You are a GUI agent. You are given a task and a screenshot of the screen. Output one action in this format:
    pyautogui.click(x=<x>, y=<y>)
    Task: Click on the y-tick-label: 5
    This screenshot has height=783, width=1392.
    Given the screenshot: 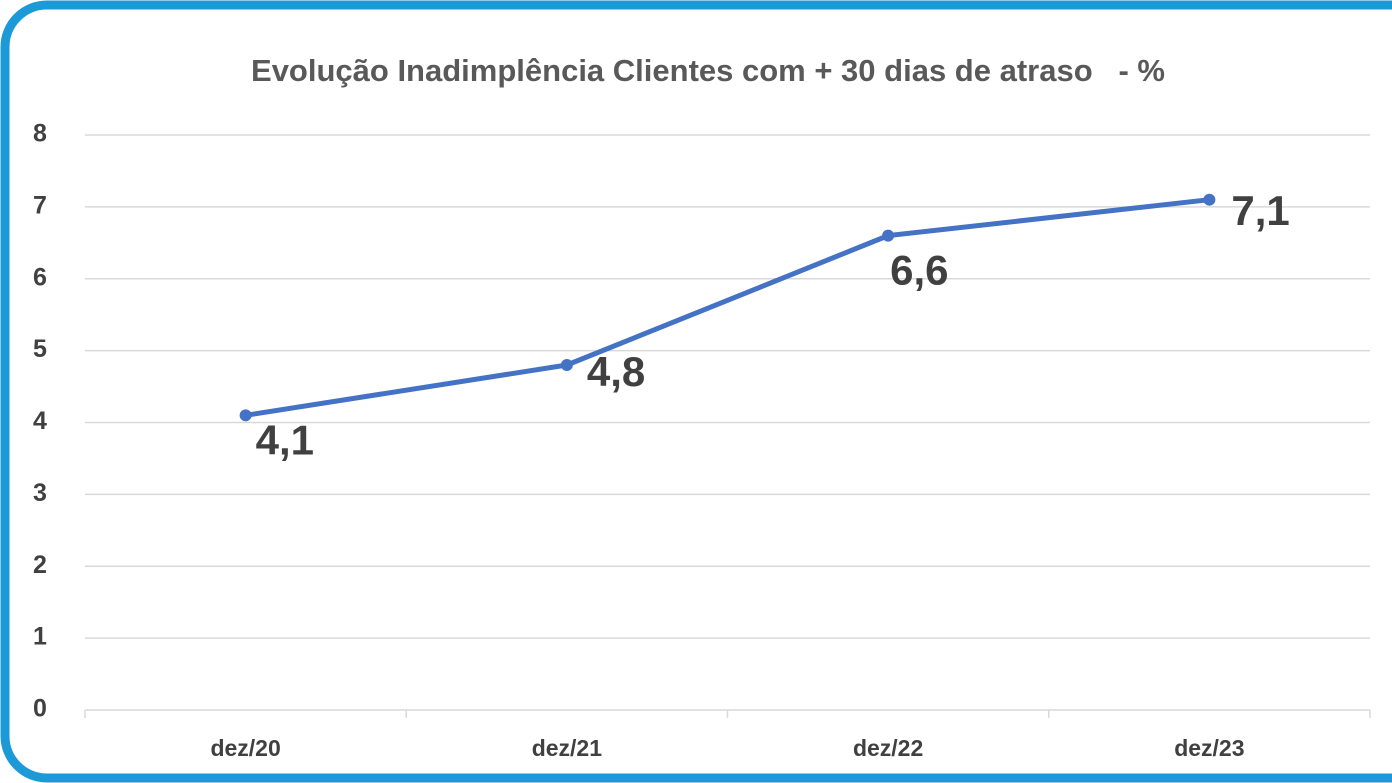 What is the action you would take?
    pyautogui.click(x=40, y=349)
    